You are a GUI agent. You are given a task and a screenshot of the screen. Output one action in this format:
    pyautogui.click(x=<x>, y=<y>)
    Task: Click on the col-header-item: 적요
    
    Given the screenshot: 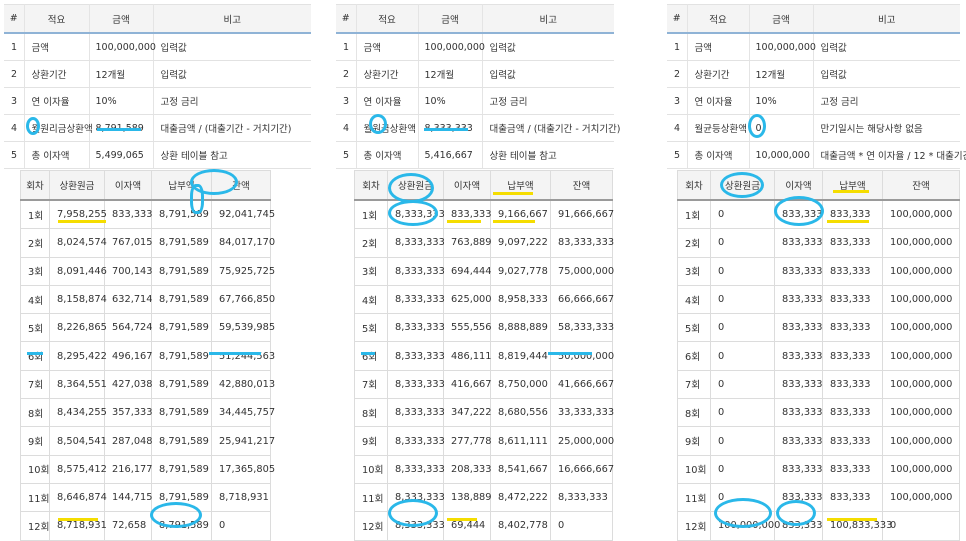 What is the action you would take?
    pyautogui.click(x=387, y=19)
    